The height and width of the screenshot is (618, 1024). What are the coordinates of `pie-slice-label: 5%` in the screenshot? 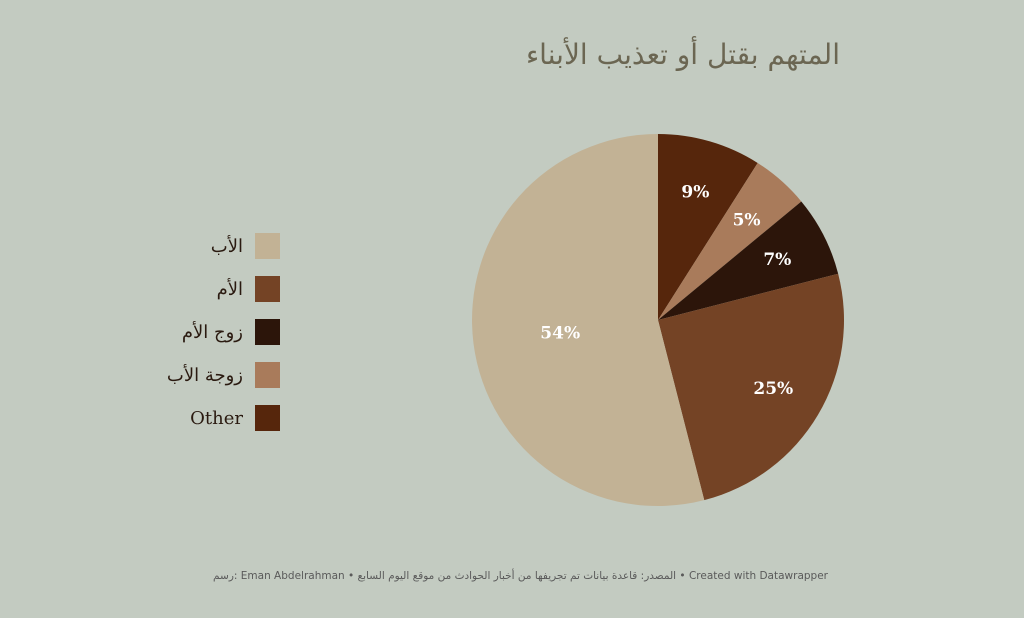 It's located at (747, 221).